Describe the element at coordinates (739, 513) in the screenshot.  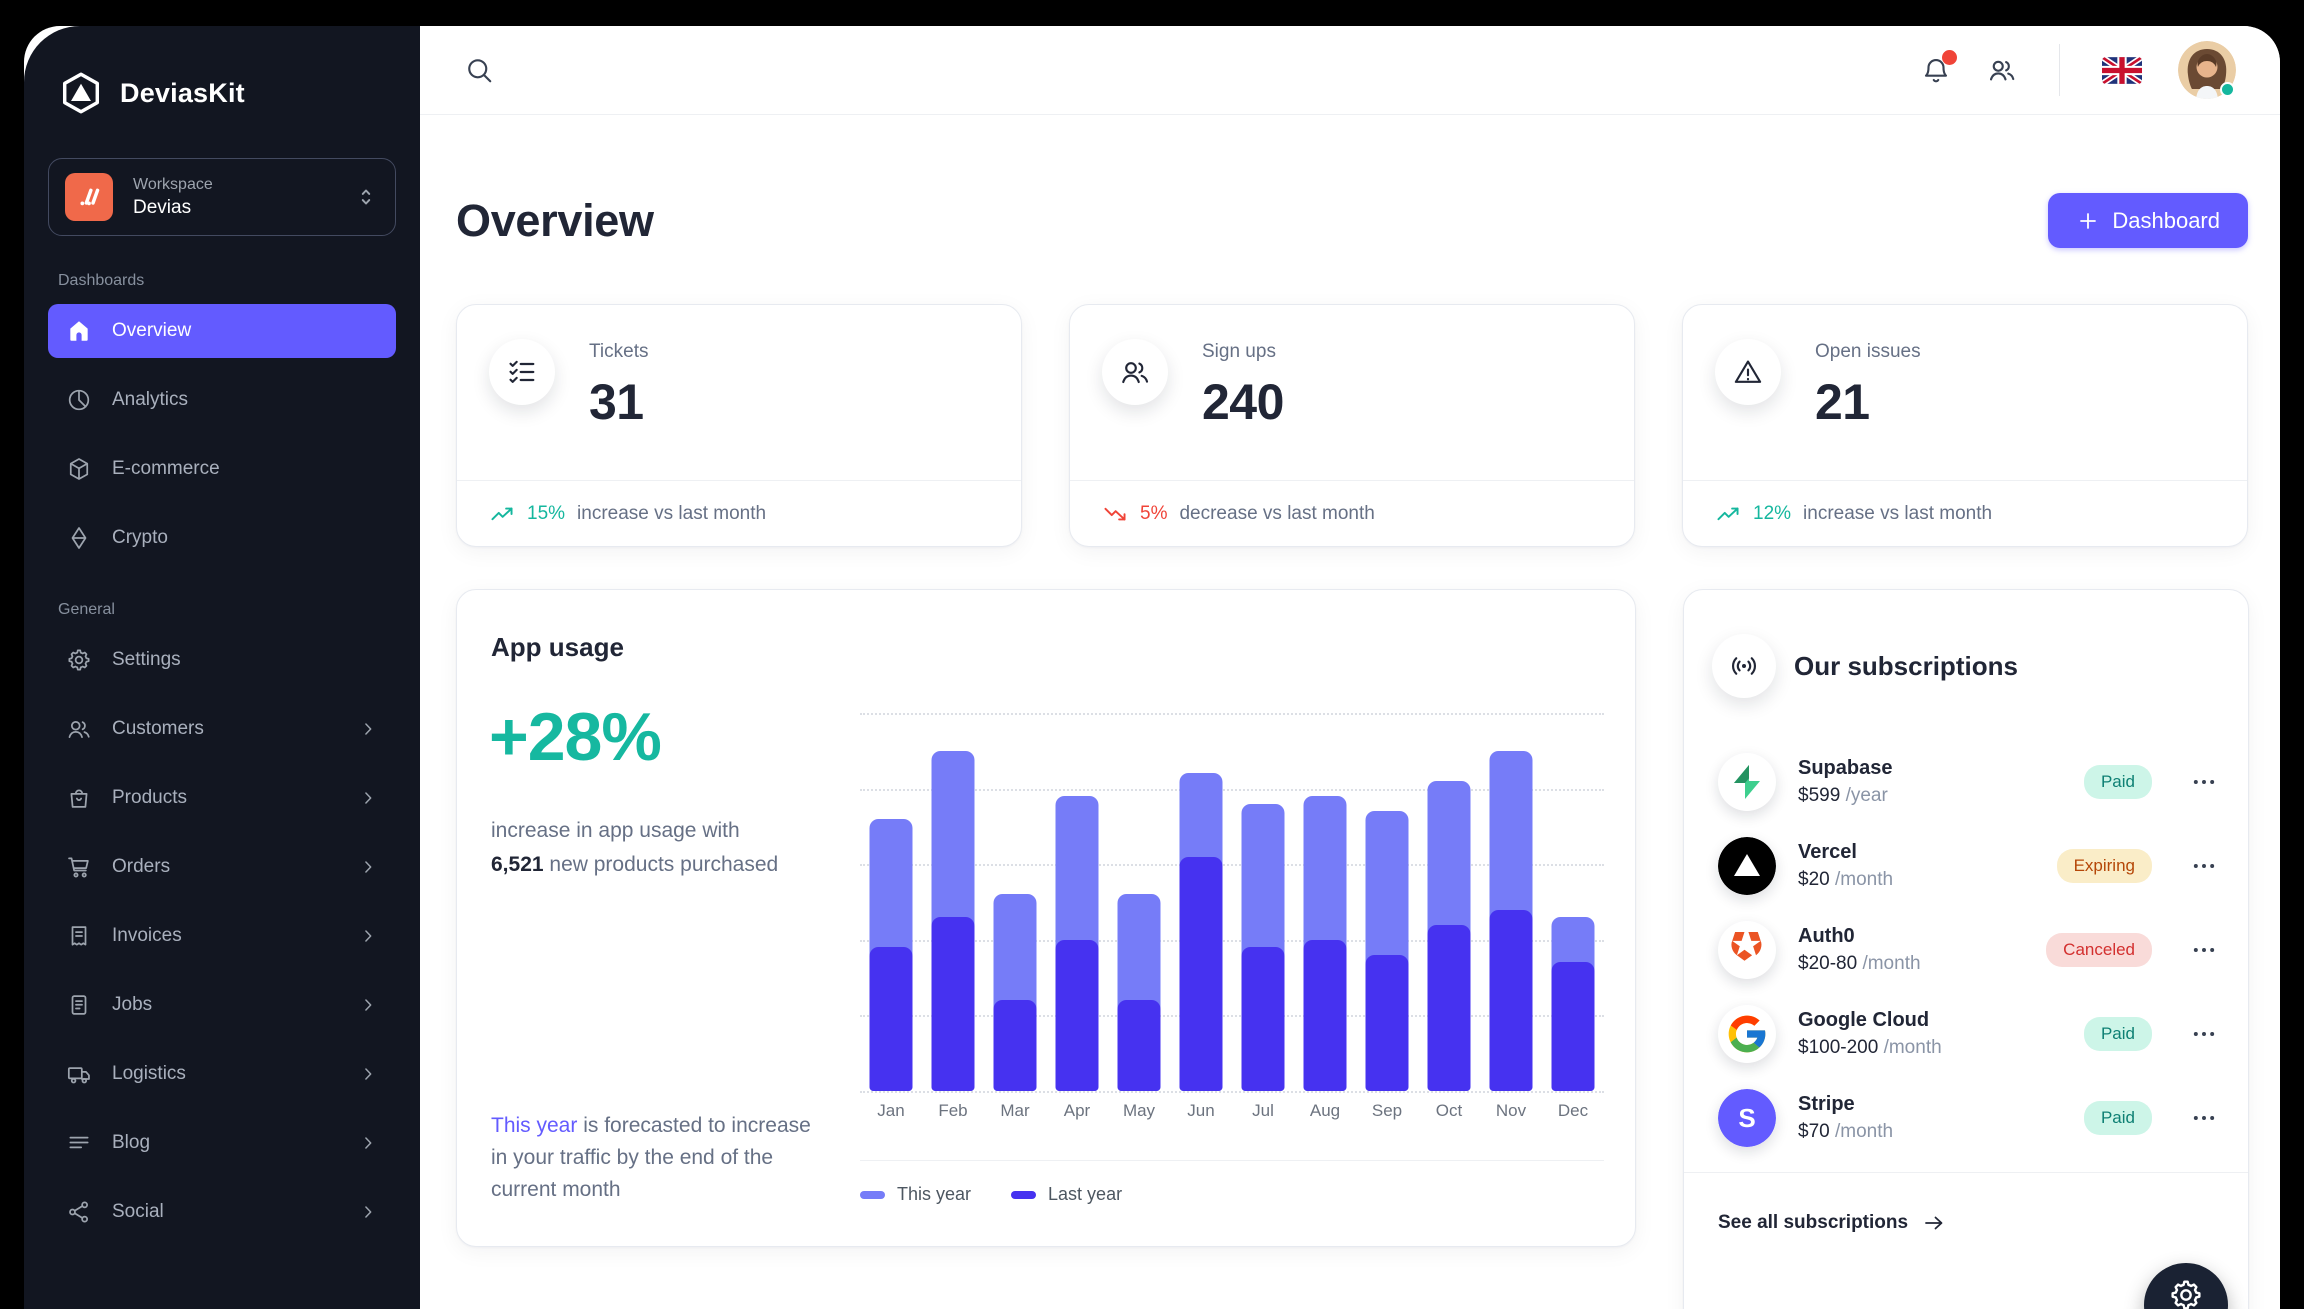
I see `stat-trend: 15% increase vs last month` at that location.